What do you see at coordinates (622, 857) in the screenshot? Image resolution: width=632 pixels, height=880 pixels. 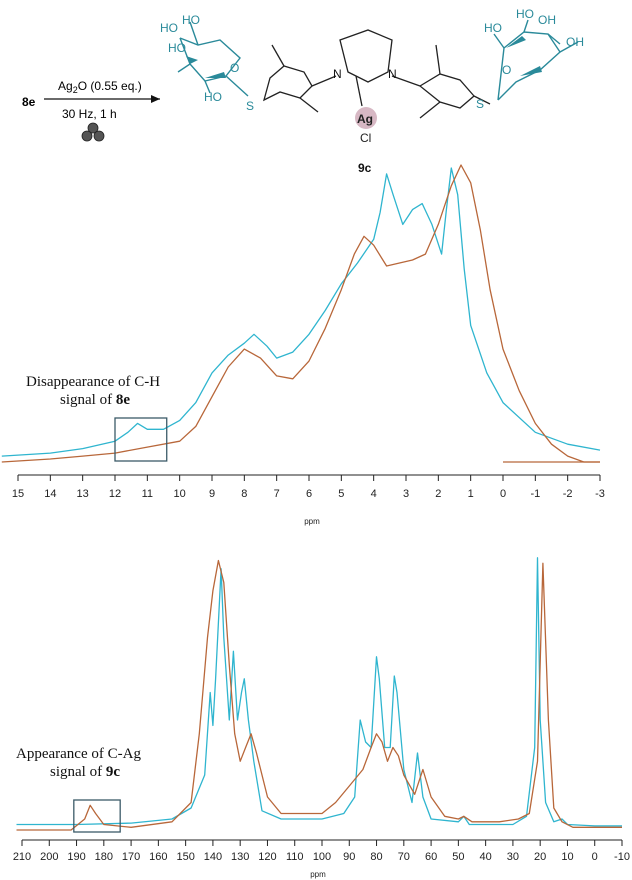 I see `tick-label: -10` at bounding box center [622, 857].